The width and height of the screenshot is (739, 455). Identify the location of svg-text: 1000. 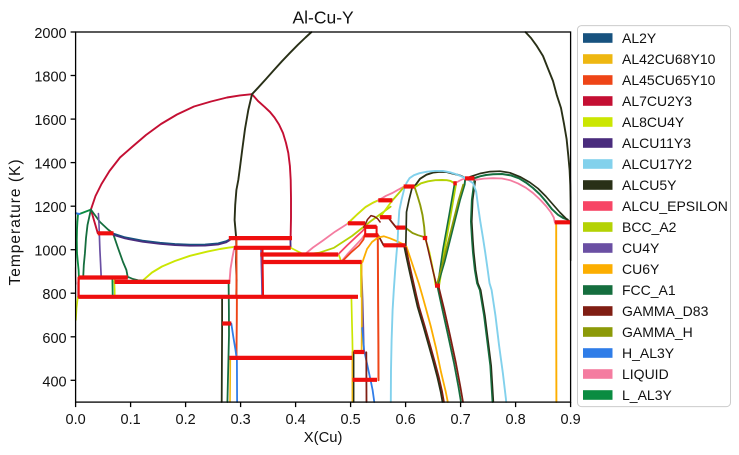
(50, 252).